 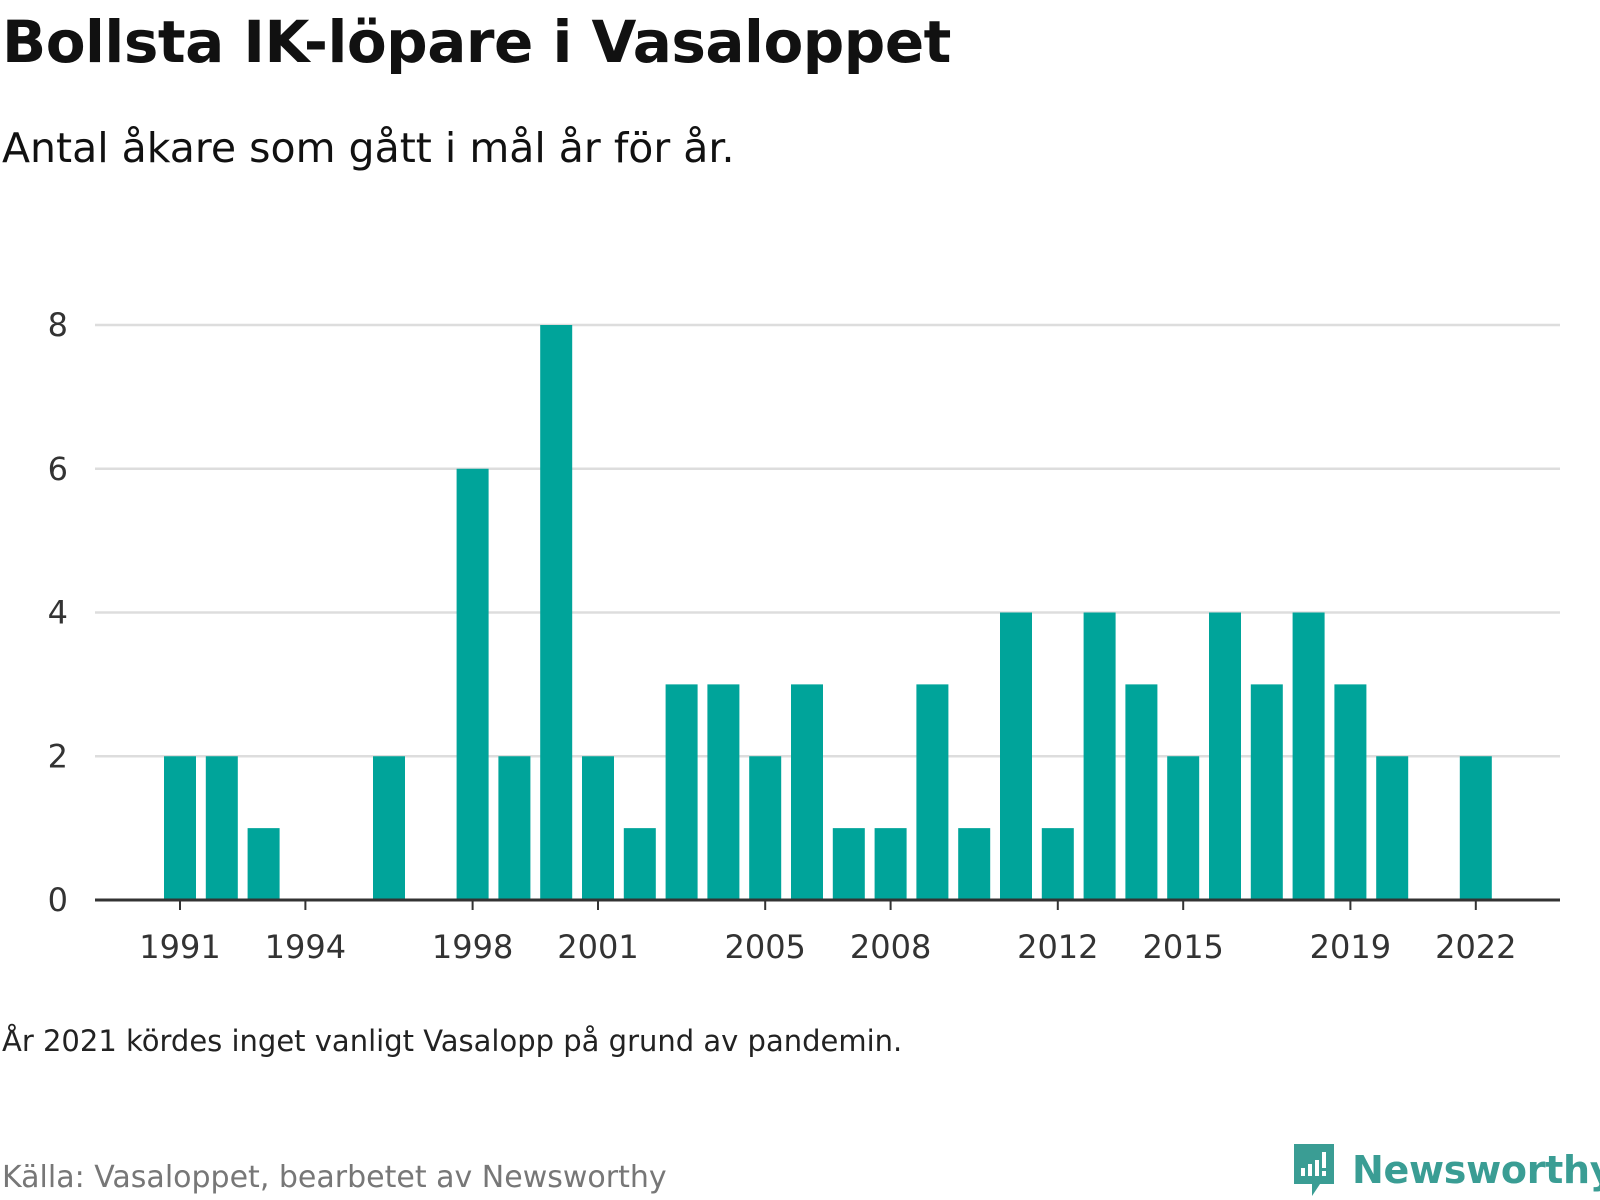 What do you see at coordinates (764, 947) in the screenshot?
I see `x-tick-label: 2005` at bounding box center [764, 947].